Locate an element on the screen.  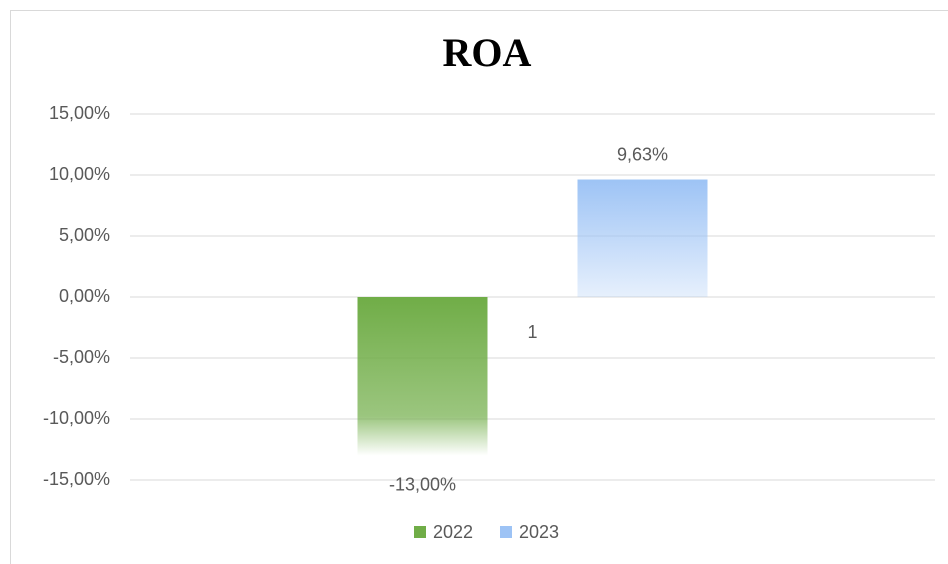
data-label: -13,00% is located at coordinates (422, 484).